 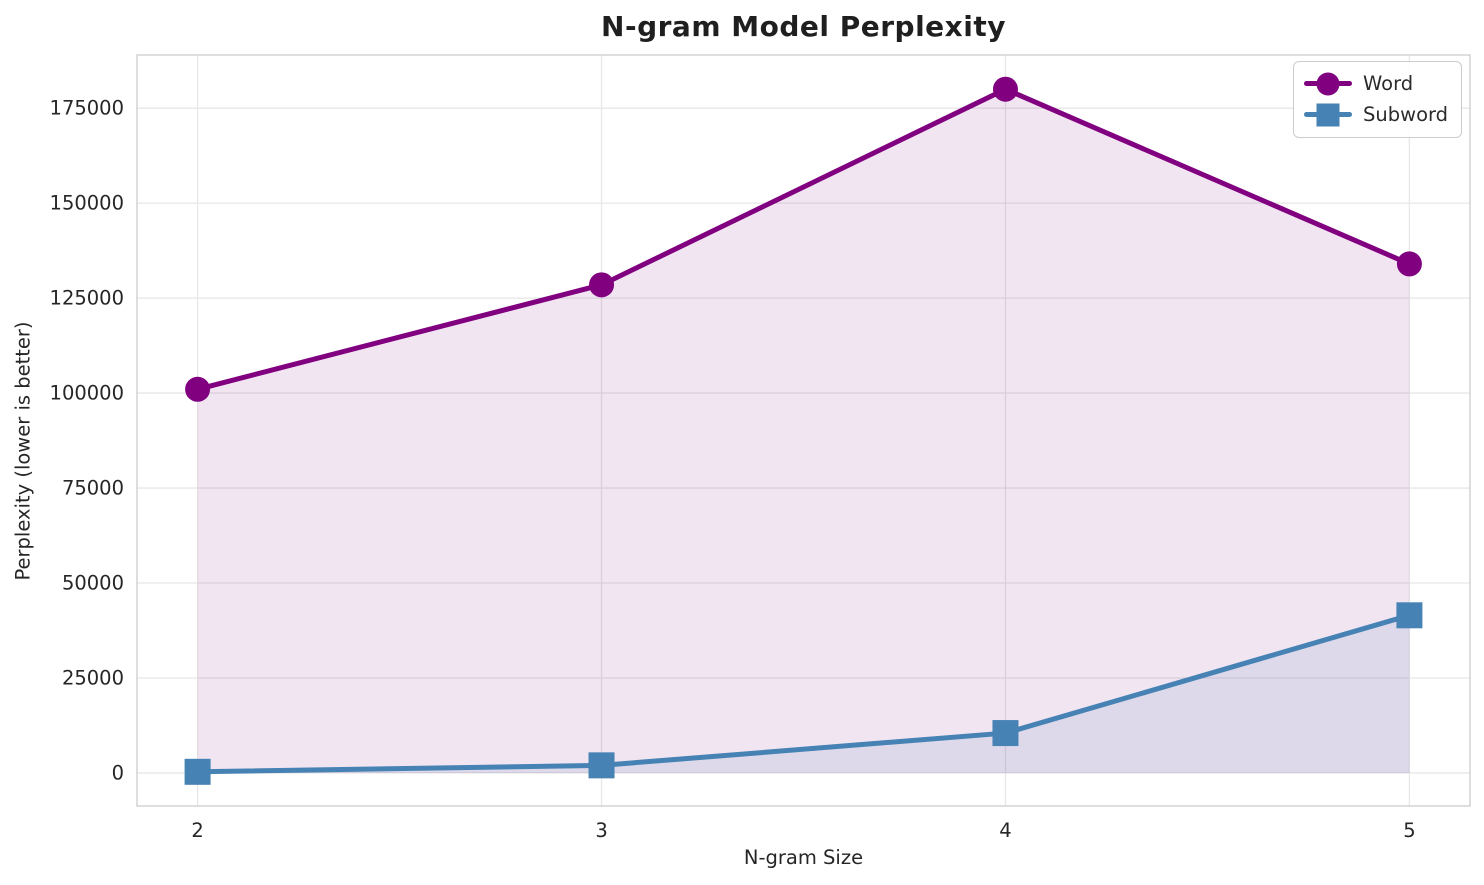 I want to click on y-axis-label: Perplexity (lower is better), so click(x=23, y=451).